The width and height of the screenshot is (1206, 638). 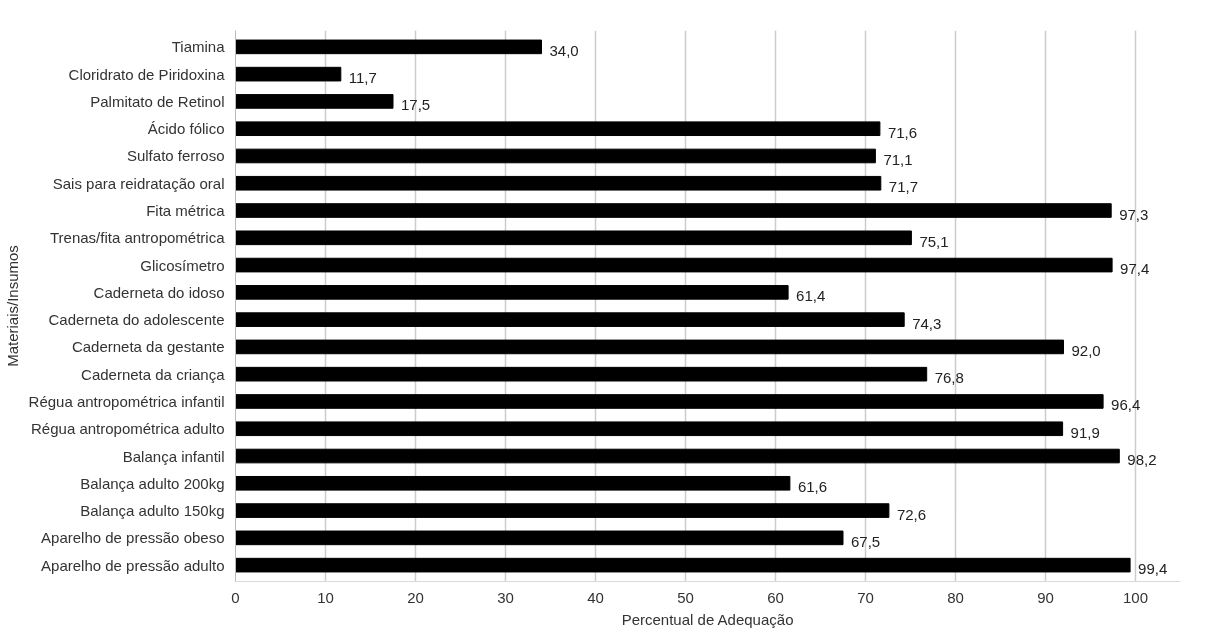 What do you see at coordinates (137, 238) in the screenshot?
I see `y-tick-label: Trenas/fita antropométrica` at bounding box center [137, 238].